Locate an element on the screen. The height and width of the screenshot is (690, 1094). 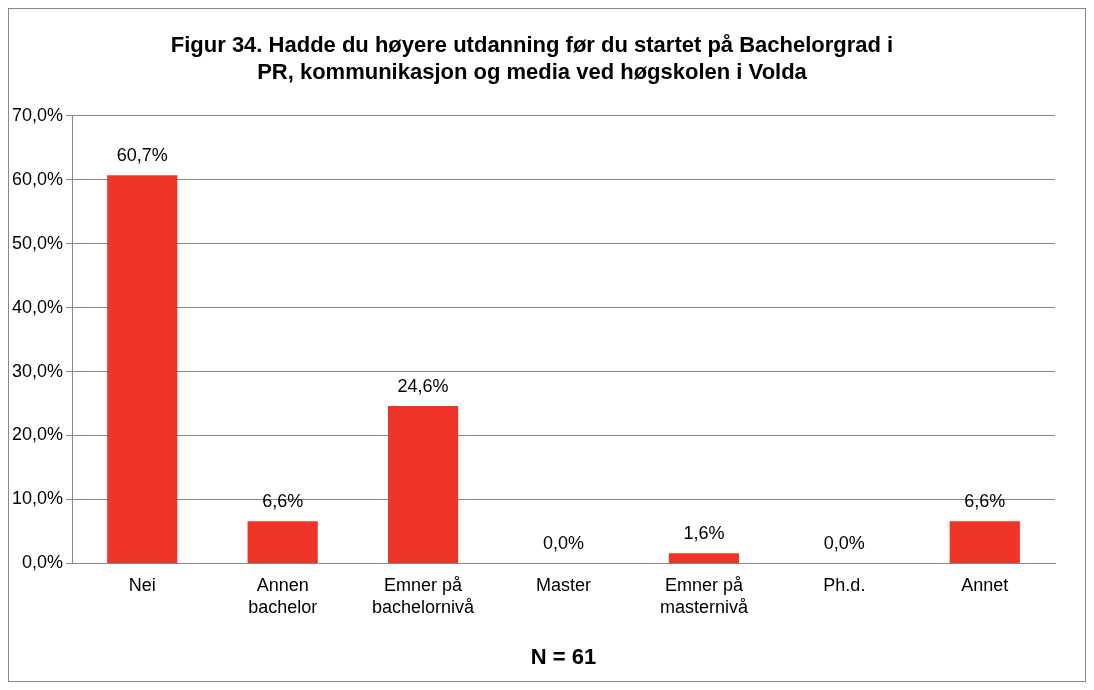
x-tick-label: Master is located at coordinates (564, 585).